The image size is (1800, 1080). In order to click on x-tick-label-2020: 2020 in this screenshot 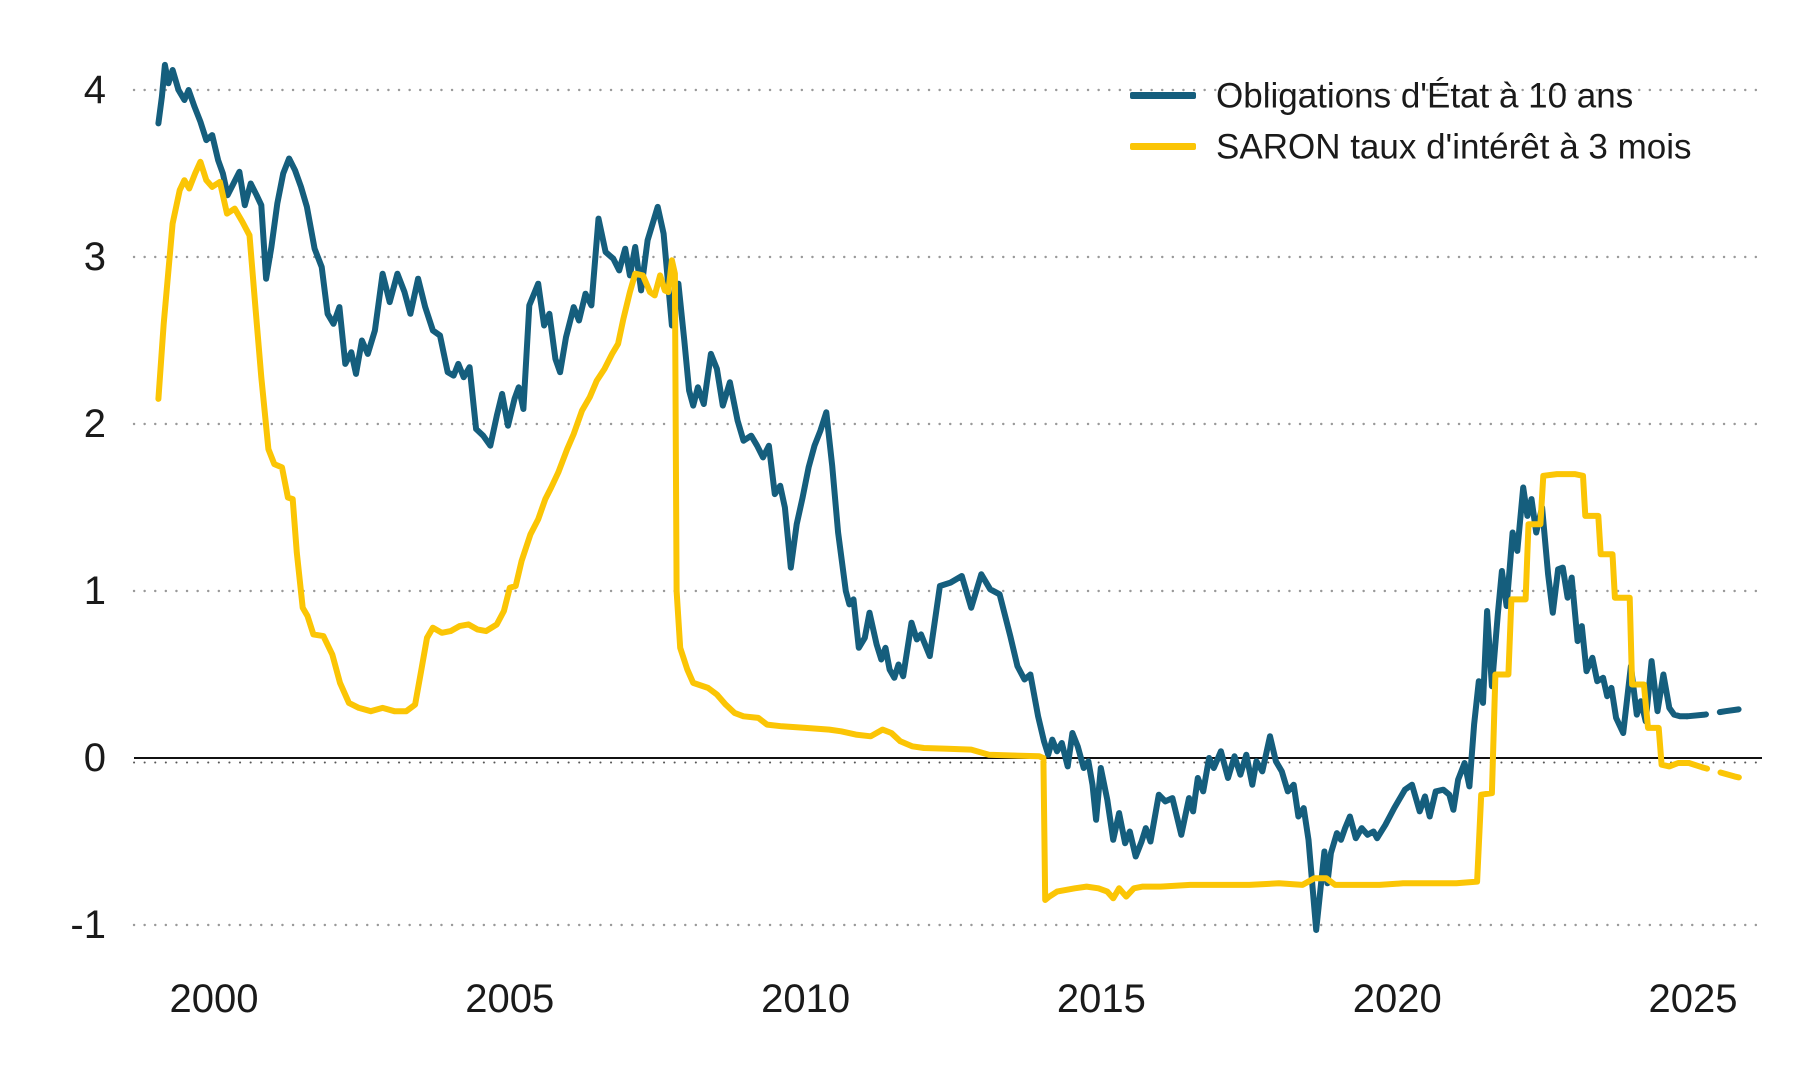, I will do `click(1397, 999)`.